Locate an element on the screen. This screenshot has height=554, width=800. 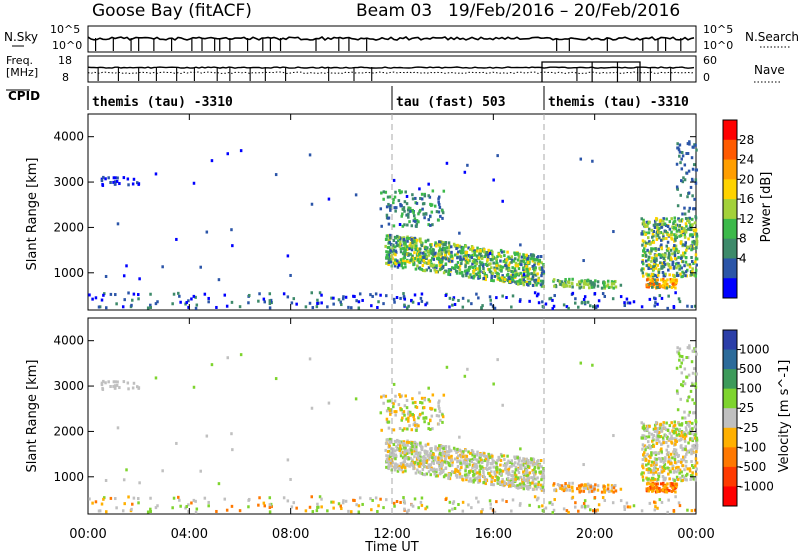
freq-label-line2: [MHz] is located at coordinates (22, 72).